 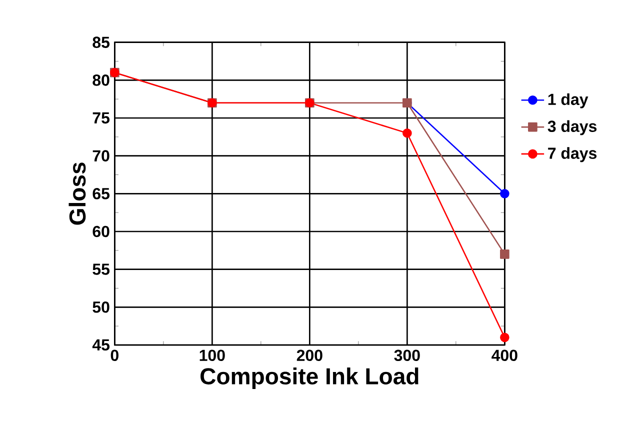 I want to click on x-tick-label: 0, so click(x=114, y=356).